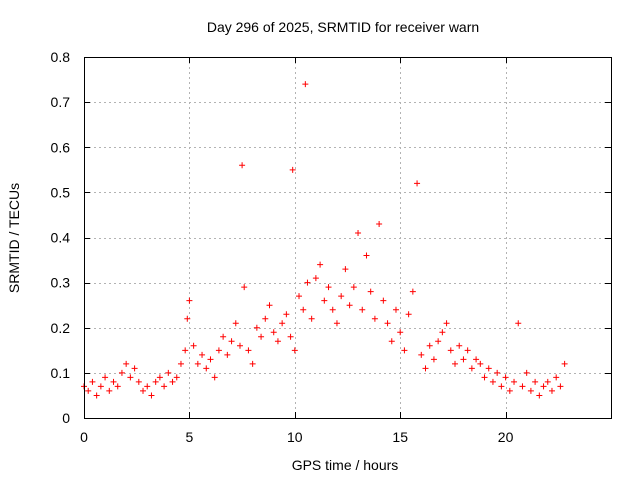  Describe the element at coordinates (61, 373) in the screenshot. I see `y-tick-label: 0.1` at that location.